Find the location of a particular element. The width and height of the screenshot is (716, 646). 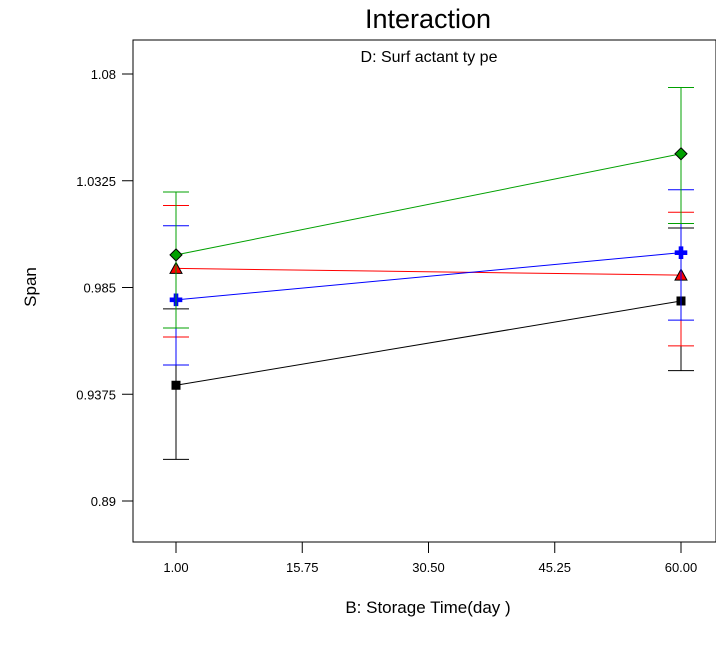

x-tick-label: 30.50 is located at coordinates (428, 567).